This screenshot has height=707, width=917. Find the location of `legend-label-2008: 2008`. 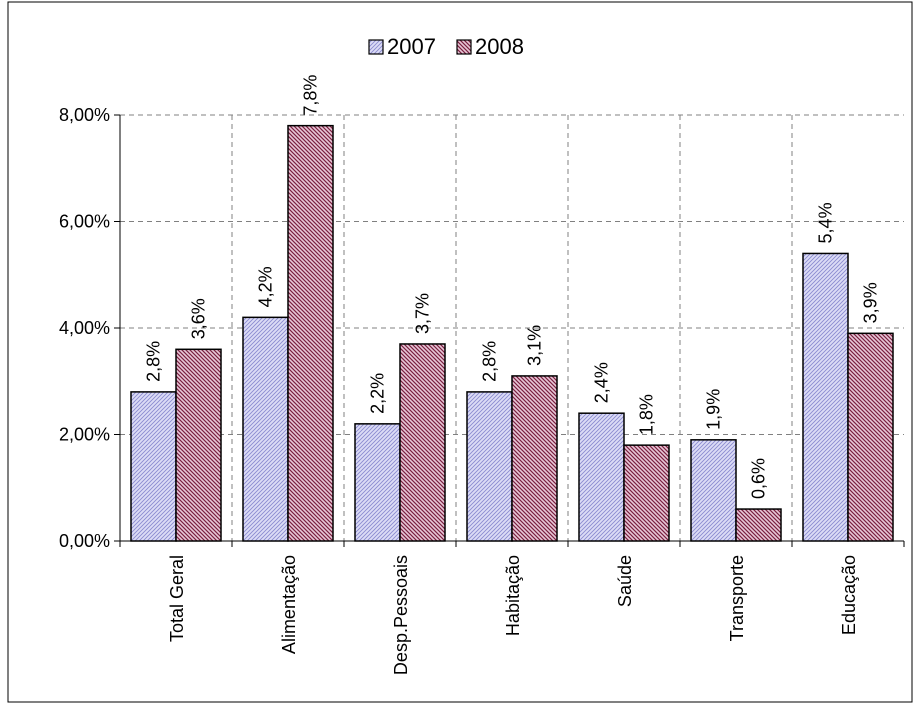

legend-label-2008: 2008 is located at coordinates (499, 46).